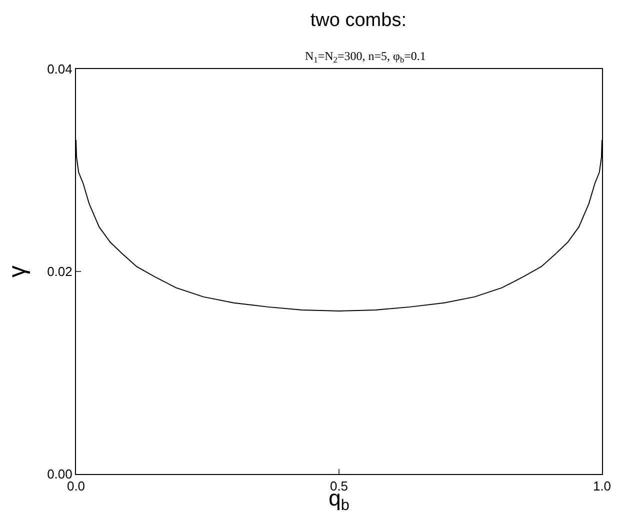 The height and width of the screenshot is (514, 618). Describe the element at coordinates (18, 272) in the screenshot. I see `y-axis-title: γ` at that location.